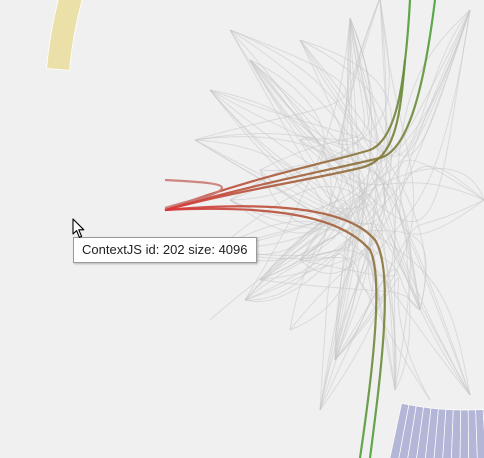 The height and width of the screenshot is (458, 484). What do you see at coordinates (194, 194) in the screenshot?
I see `highlighted-dependency-edge` at bounding box center [194, 194].